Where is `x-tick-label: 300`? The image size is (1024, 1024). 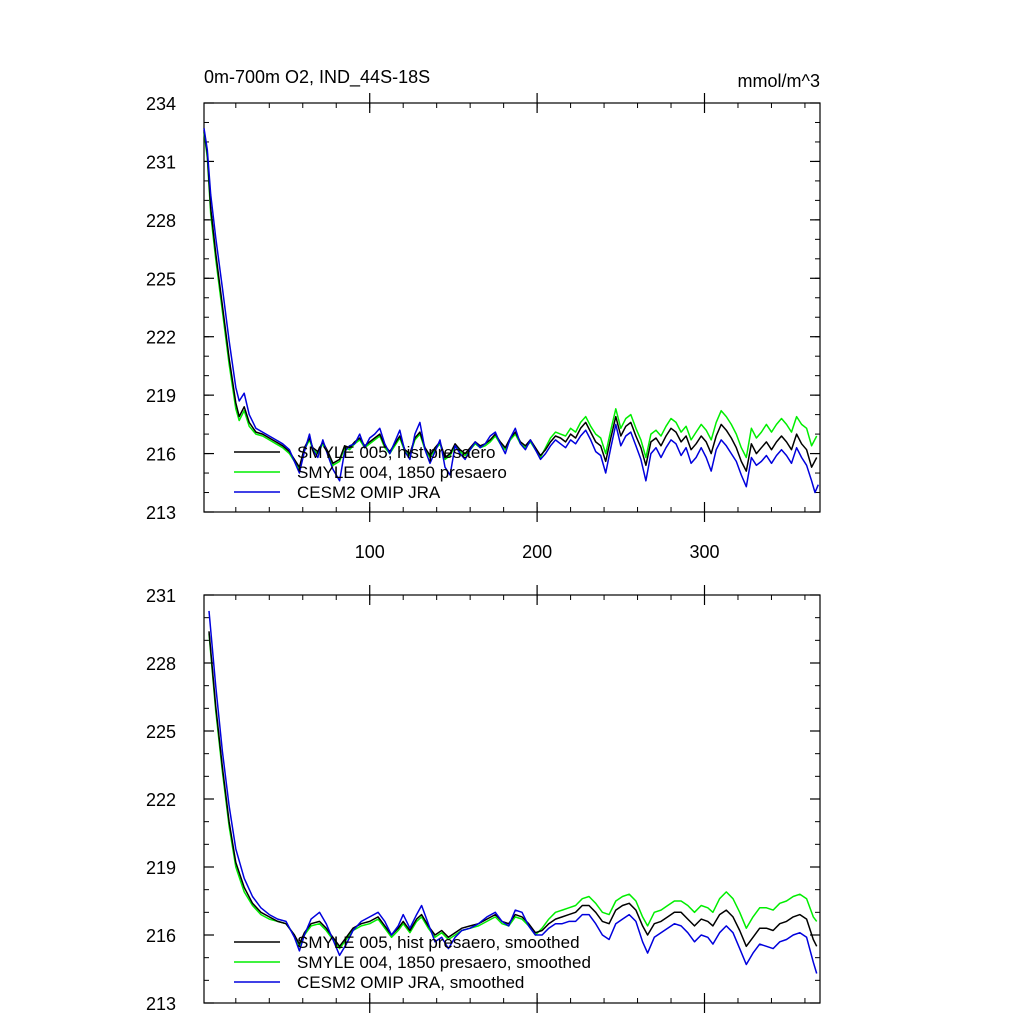 x-tick-label: 300 is located at coordinates (704, 552).